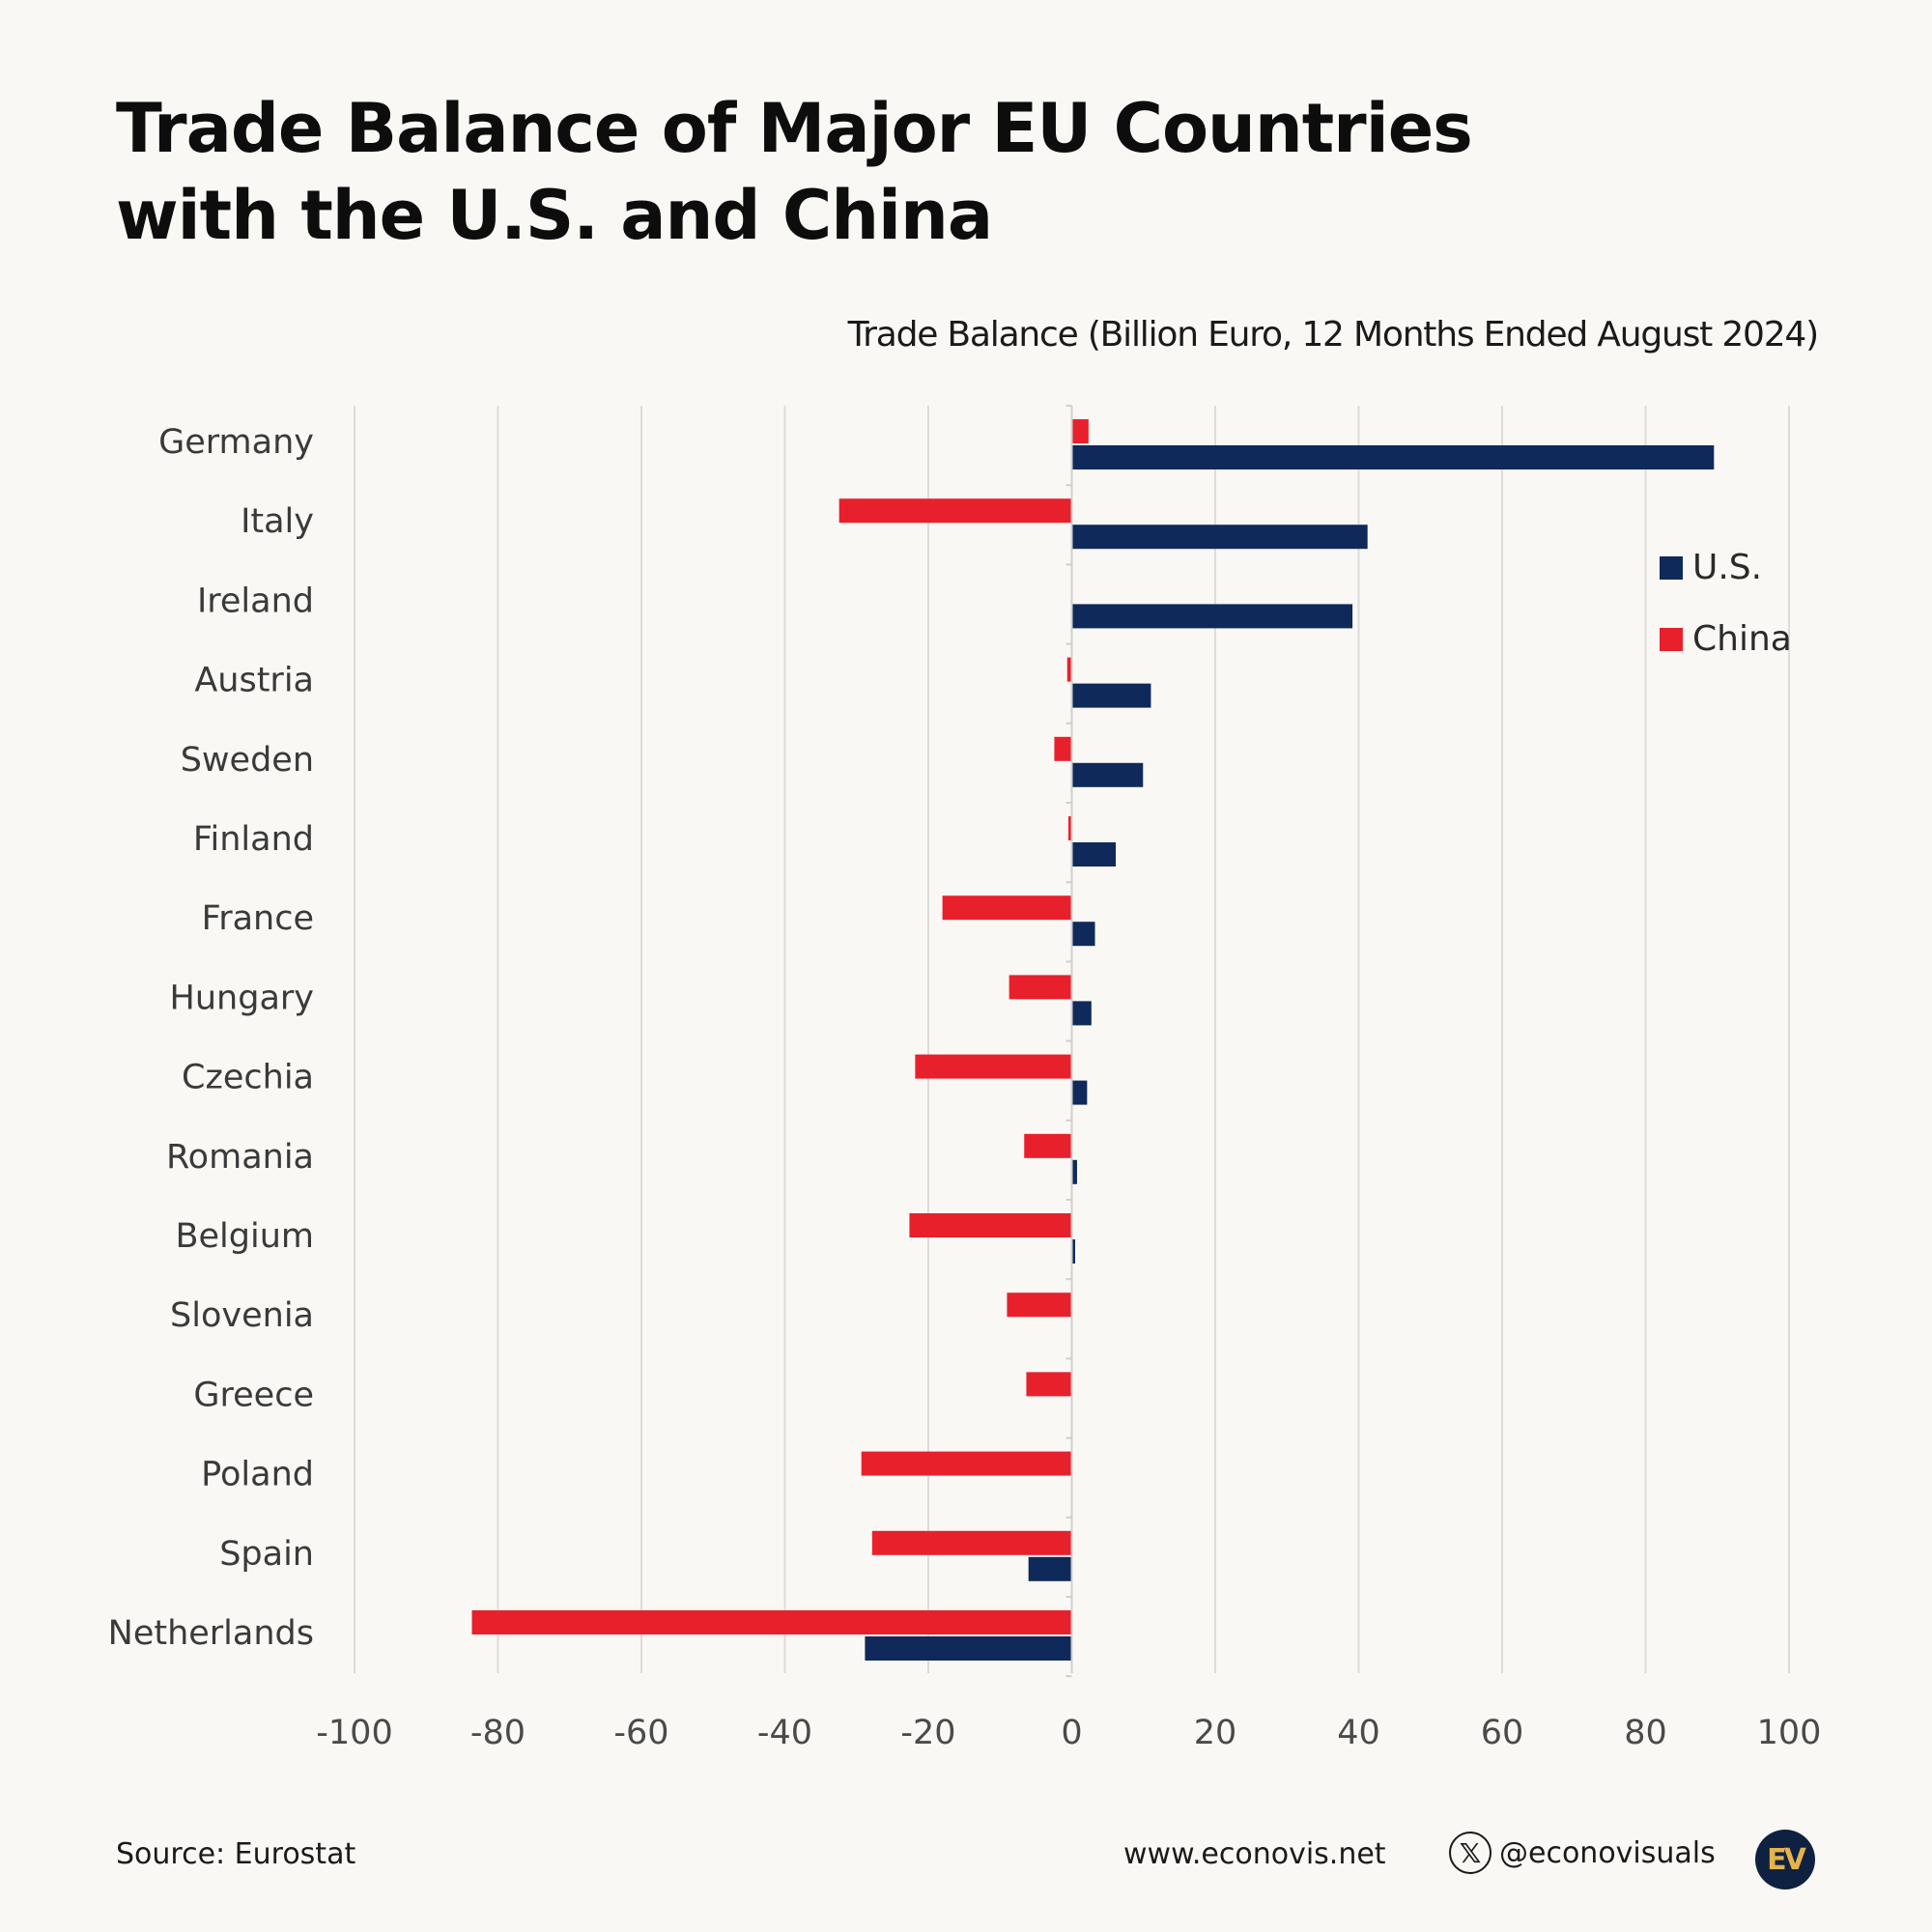 The image size is (1932, 1932). I want to click on category-label: France, so click(258, 918).